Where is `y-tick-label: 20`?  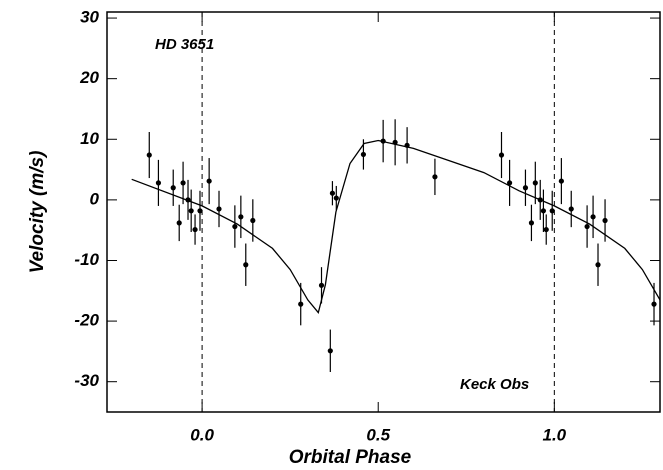
y-tick-label: 20 is located at coordinates (89, 77).